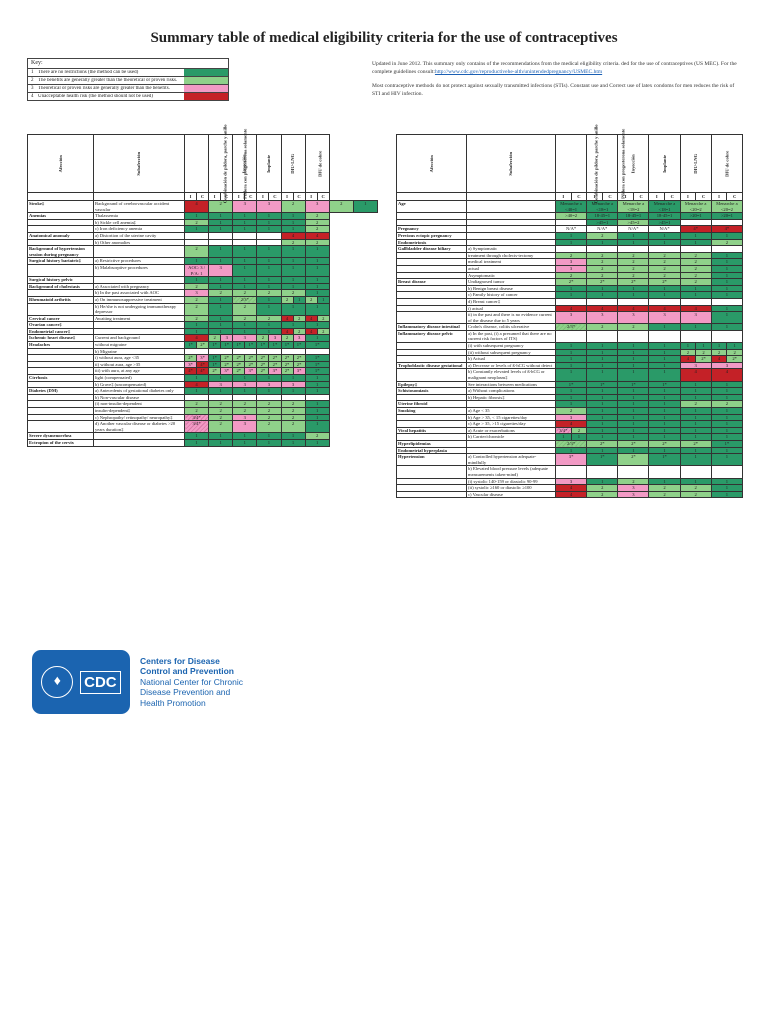 The height and width of the screenshot is (1024, 768). Describe the element at coordinates (185, 692) in the screenshot. I see `logo-line: Disease Prevention and` at that location.